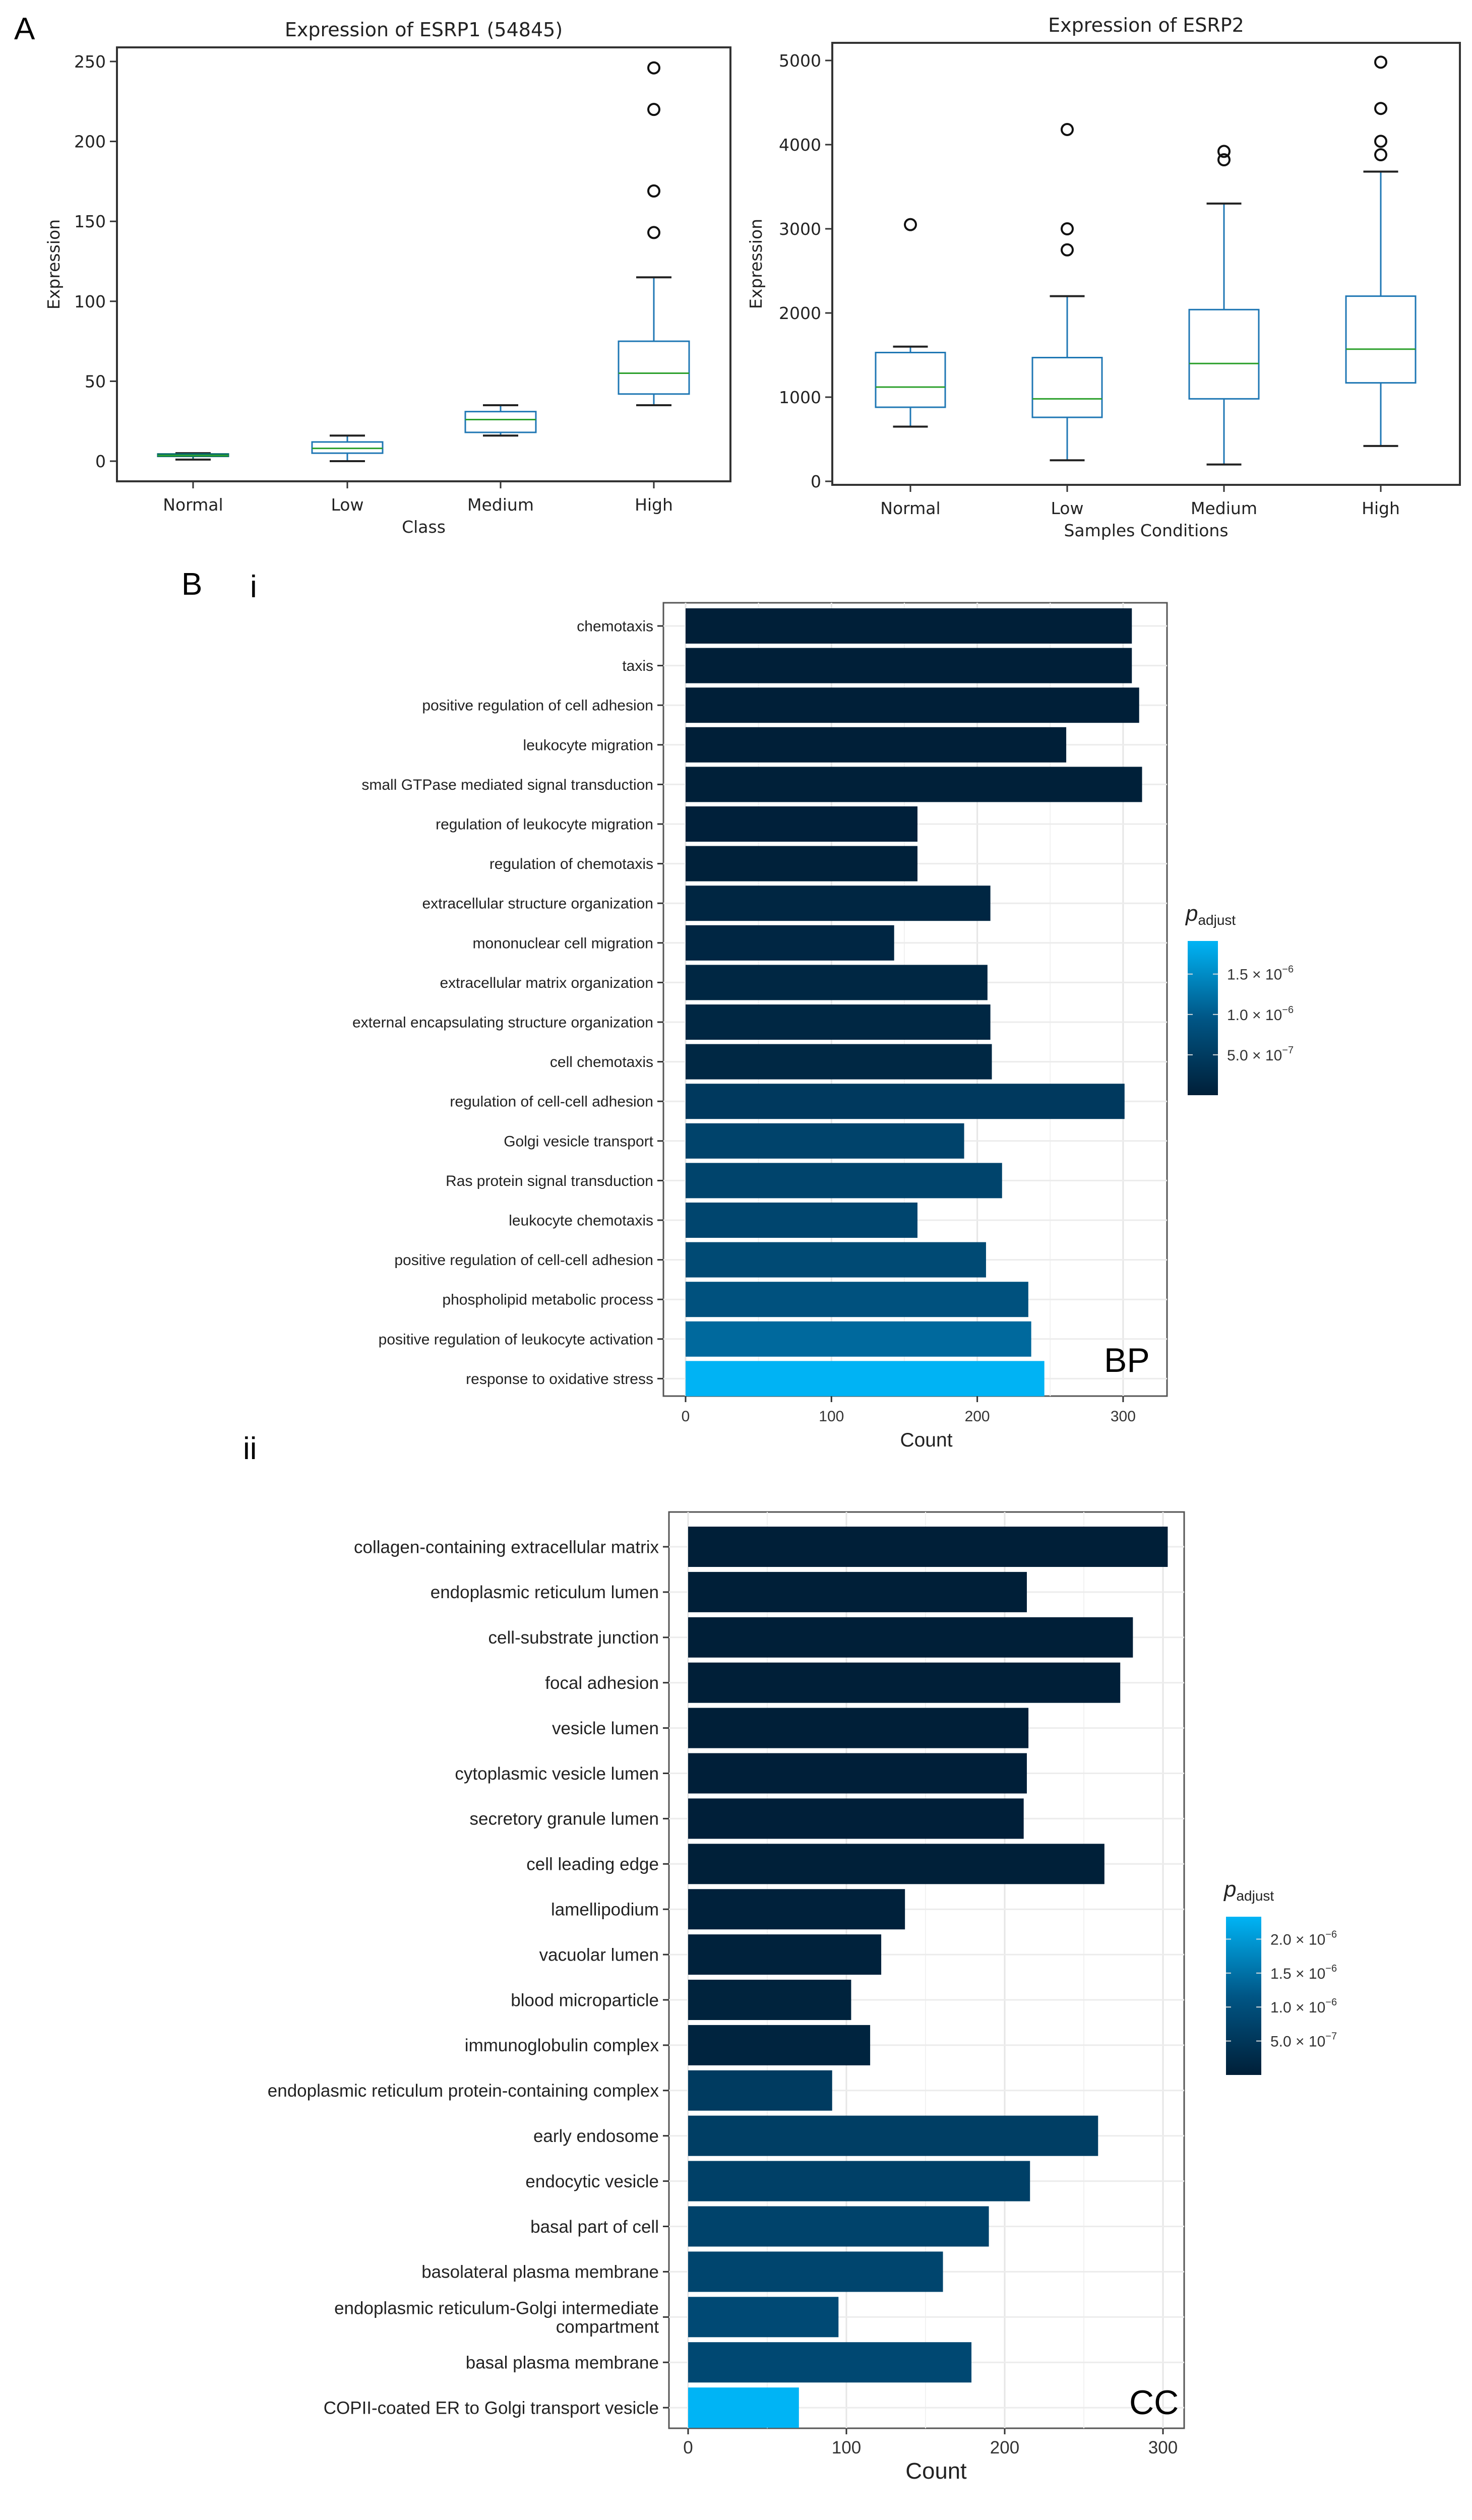 This screenshot has height=2520, width=1472. Describe the element at coordinates (579, 1141) in the screenshot. I see `category-label: Golgi vesicle transport` at that location.